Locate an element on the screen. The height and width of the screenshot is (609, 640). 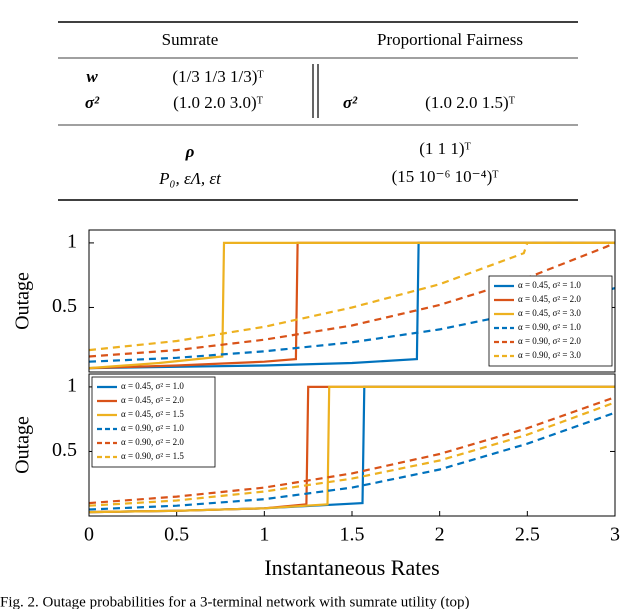
table-header: Sumrate is located at coordinates (190, 39).